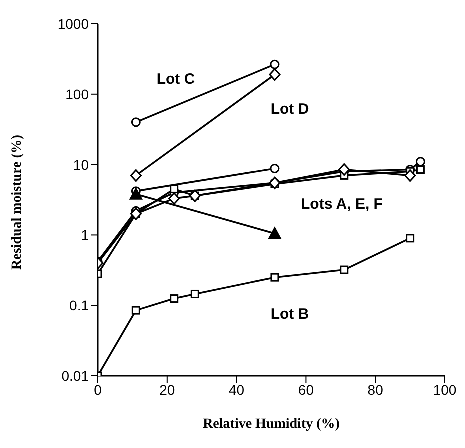 The width and height of the screenshot is (465, 448). Describe the element at coordinates (271, 424) in the screenshot. I see `x-axis-title: Relative Humidity (%)` at that location.